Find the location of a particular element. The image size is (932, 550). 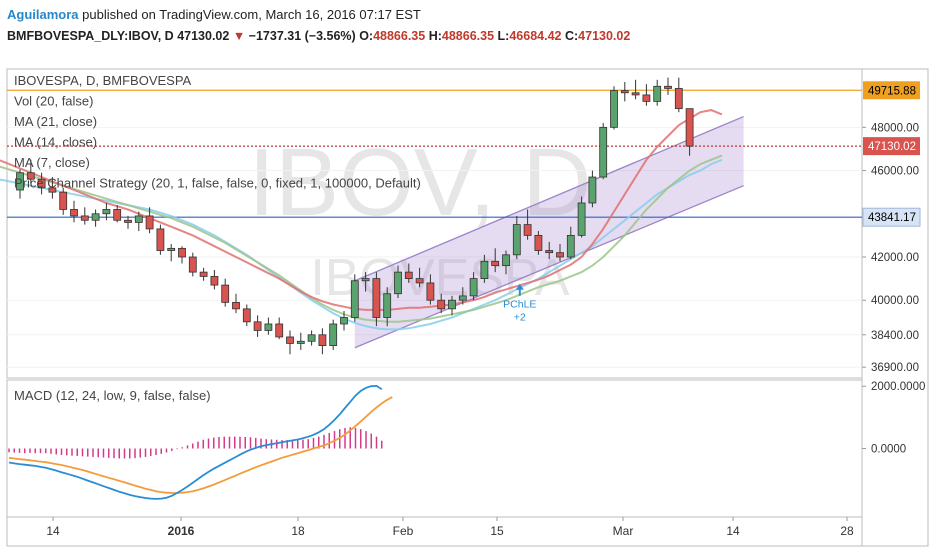

macd-legend: MACD (12, 24, low, 9, false, false) is located at coordinates (112, 395).